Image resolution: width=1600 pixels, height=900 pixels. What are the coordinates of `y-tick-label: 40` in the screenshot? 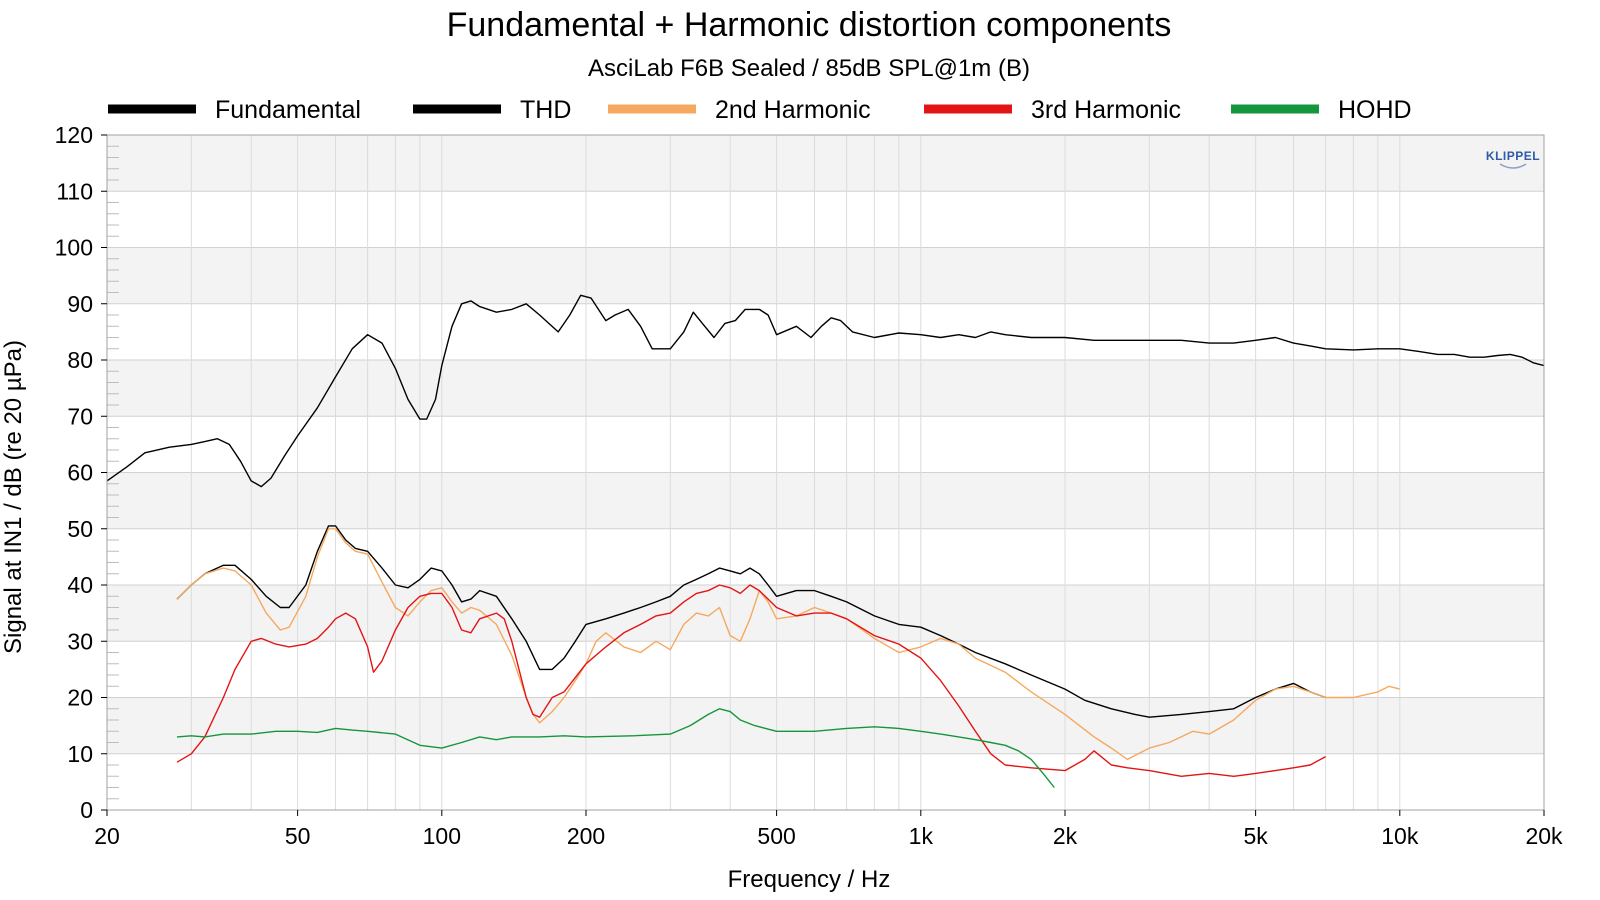 It's located at (80, 585).